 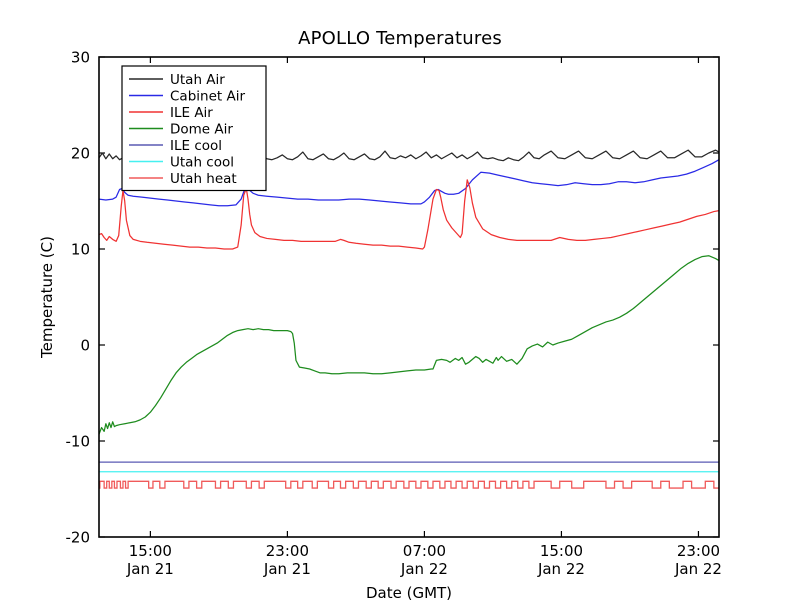 What do you see at coordinates (400, 38) in the screenshot?
I see `page-title: APOLLO Temperatures` at bounding box center [400, 38].